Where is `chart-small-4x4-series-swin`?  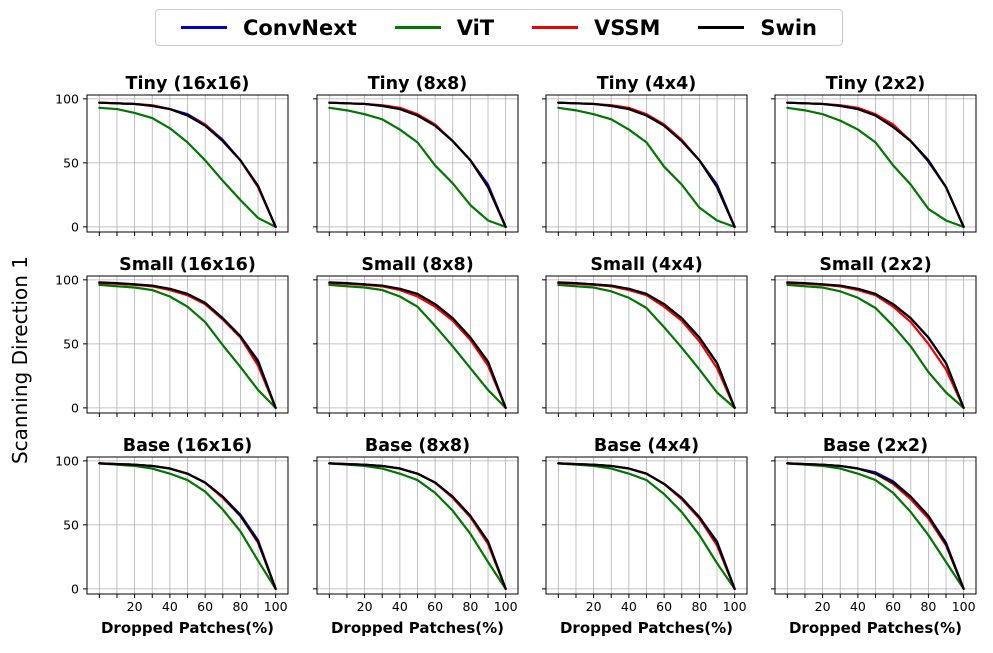
chart-small-4x4-series-swin is located at coordinates (646, 345).